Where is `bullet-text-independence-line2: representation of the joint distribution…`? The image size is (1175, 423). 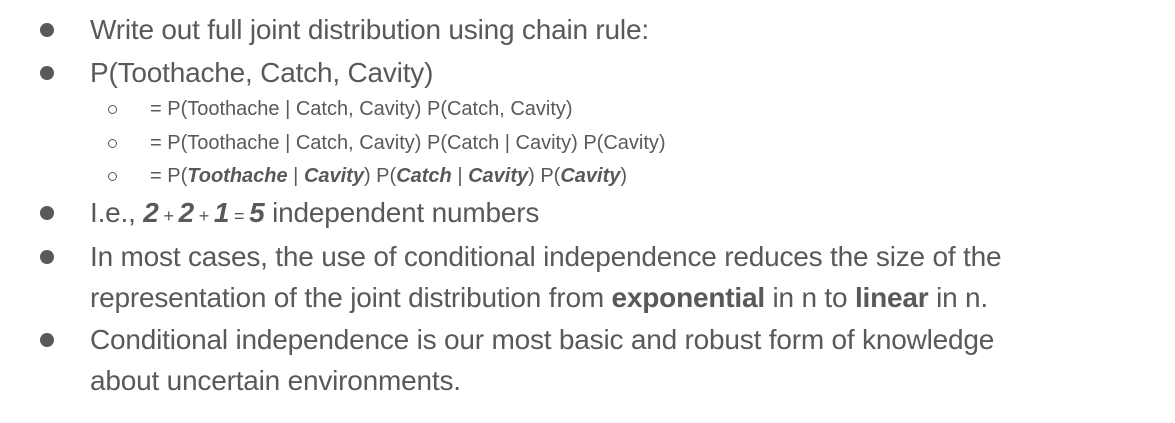
bullet-text-independence-line2: representation of the joint distribution… is located at coordinates (539, 298).